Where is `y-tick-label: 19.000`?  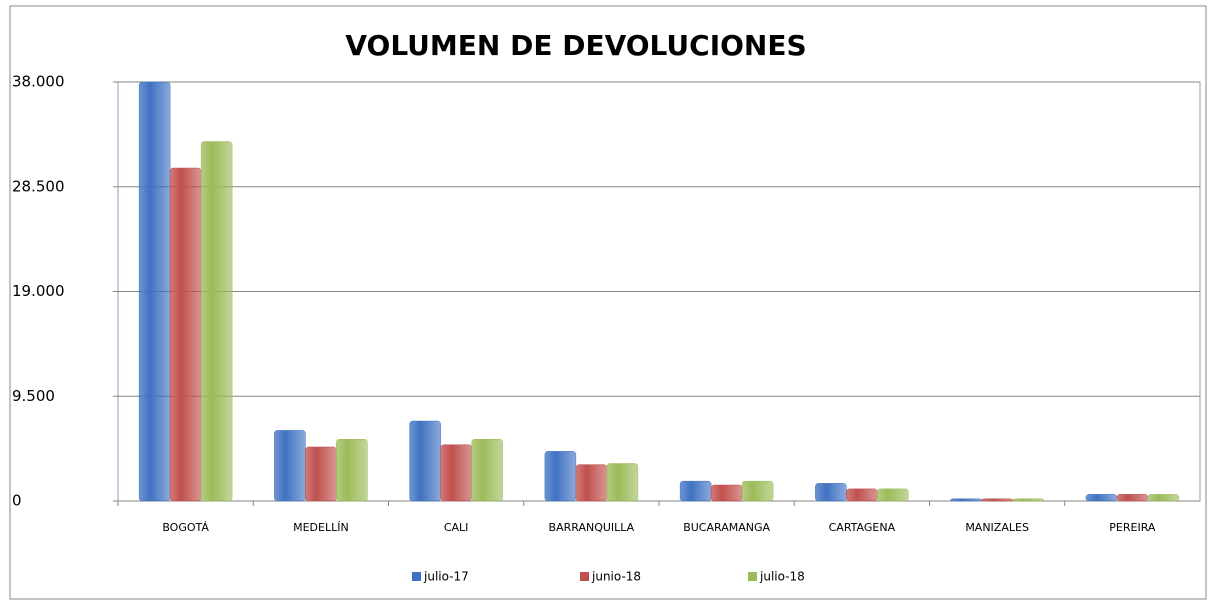
y-tick-label: 19.000 is located at coordinates (38, 291).